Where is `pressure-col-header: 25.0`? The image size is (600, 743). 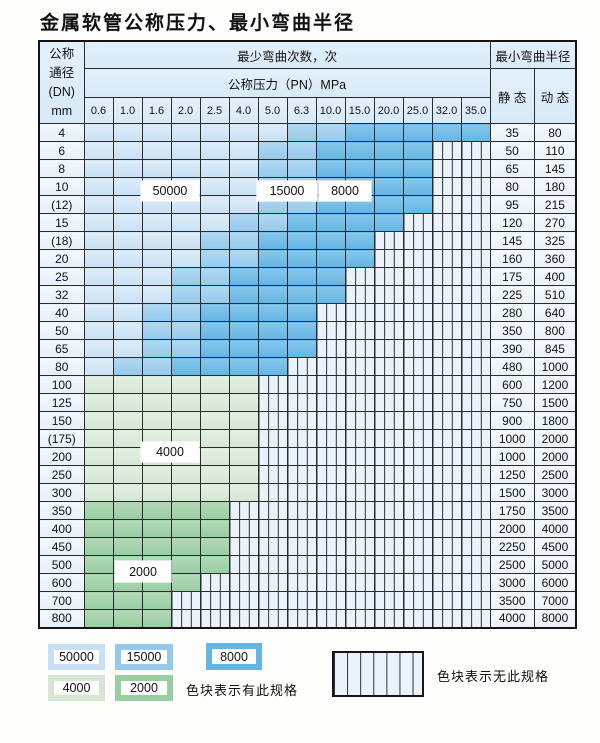 pressure-col-header: 25.0 is located at coordinates (417, 110).